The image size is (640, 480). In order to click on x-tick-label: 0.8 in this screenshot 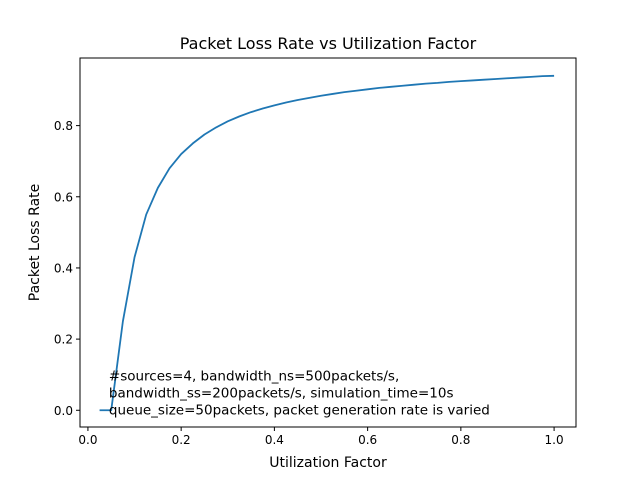, I will do `click(460, 440)`.